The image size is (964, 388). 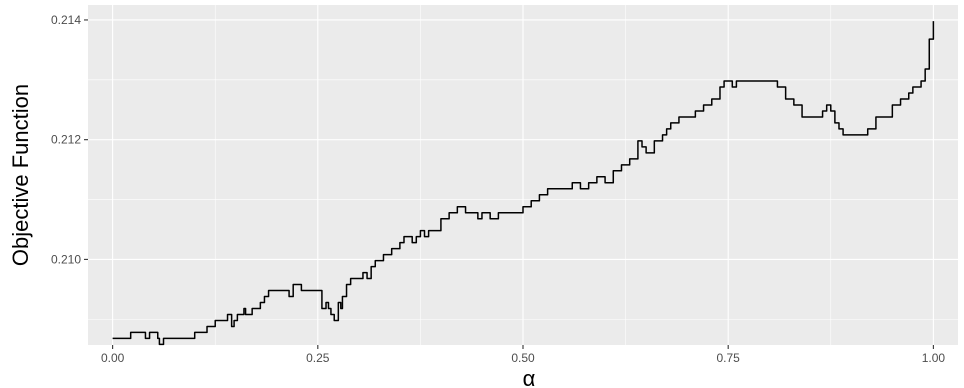 What do you see at coordinates (318, 358) in the screenshot?
I see `x-tick-label: 0.25` at bounding box center [318, 358].